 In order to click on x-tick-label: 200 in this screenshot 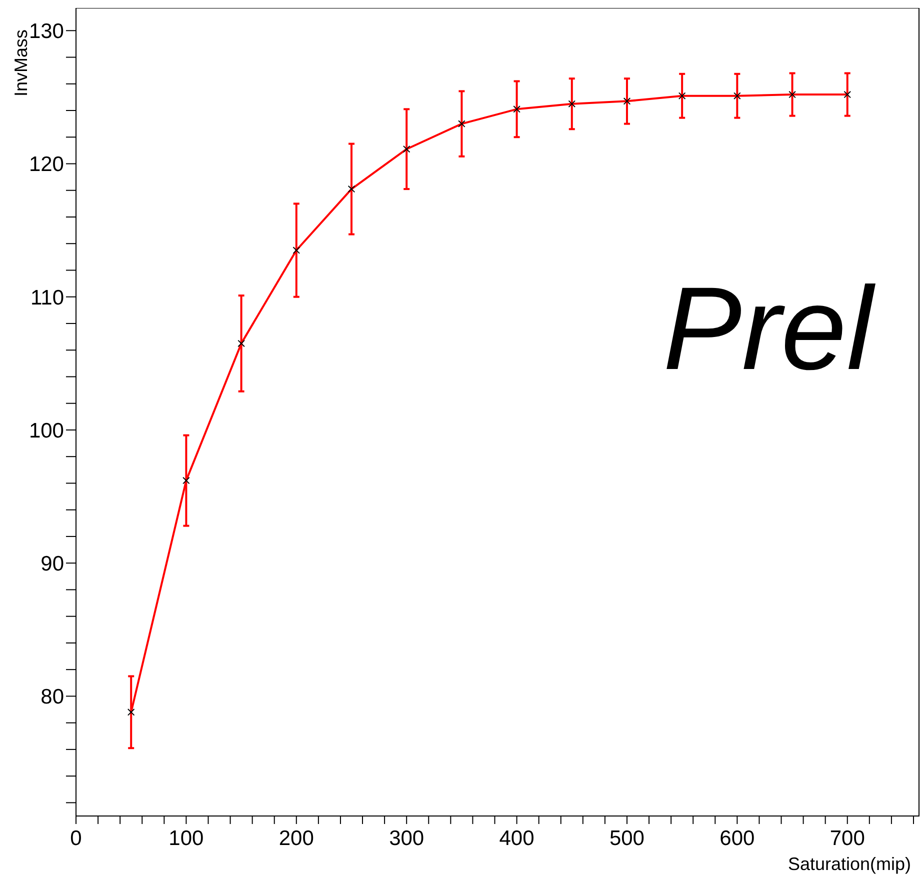, I will do `click(296, 838)`.